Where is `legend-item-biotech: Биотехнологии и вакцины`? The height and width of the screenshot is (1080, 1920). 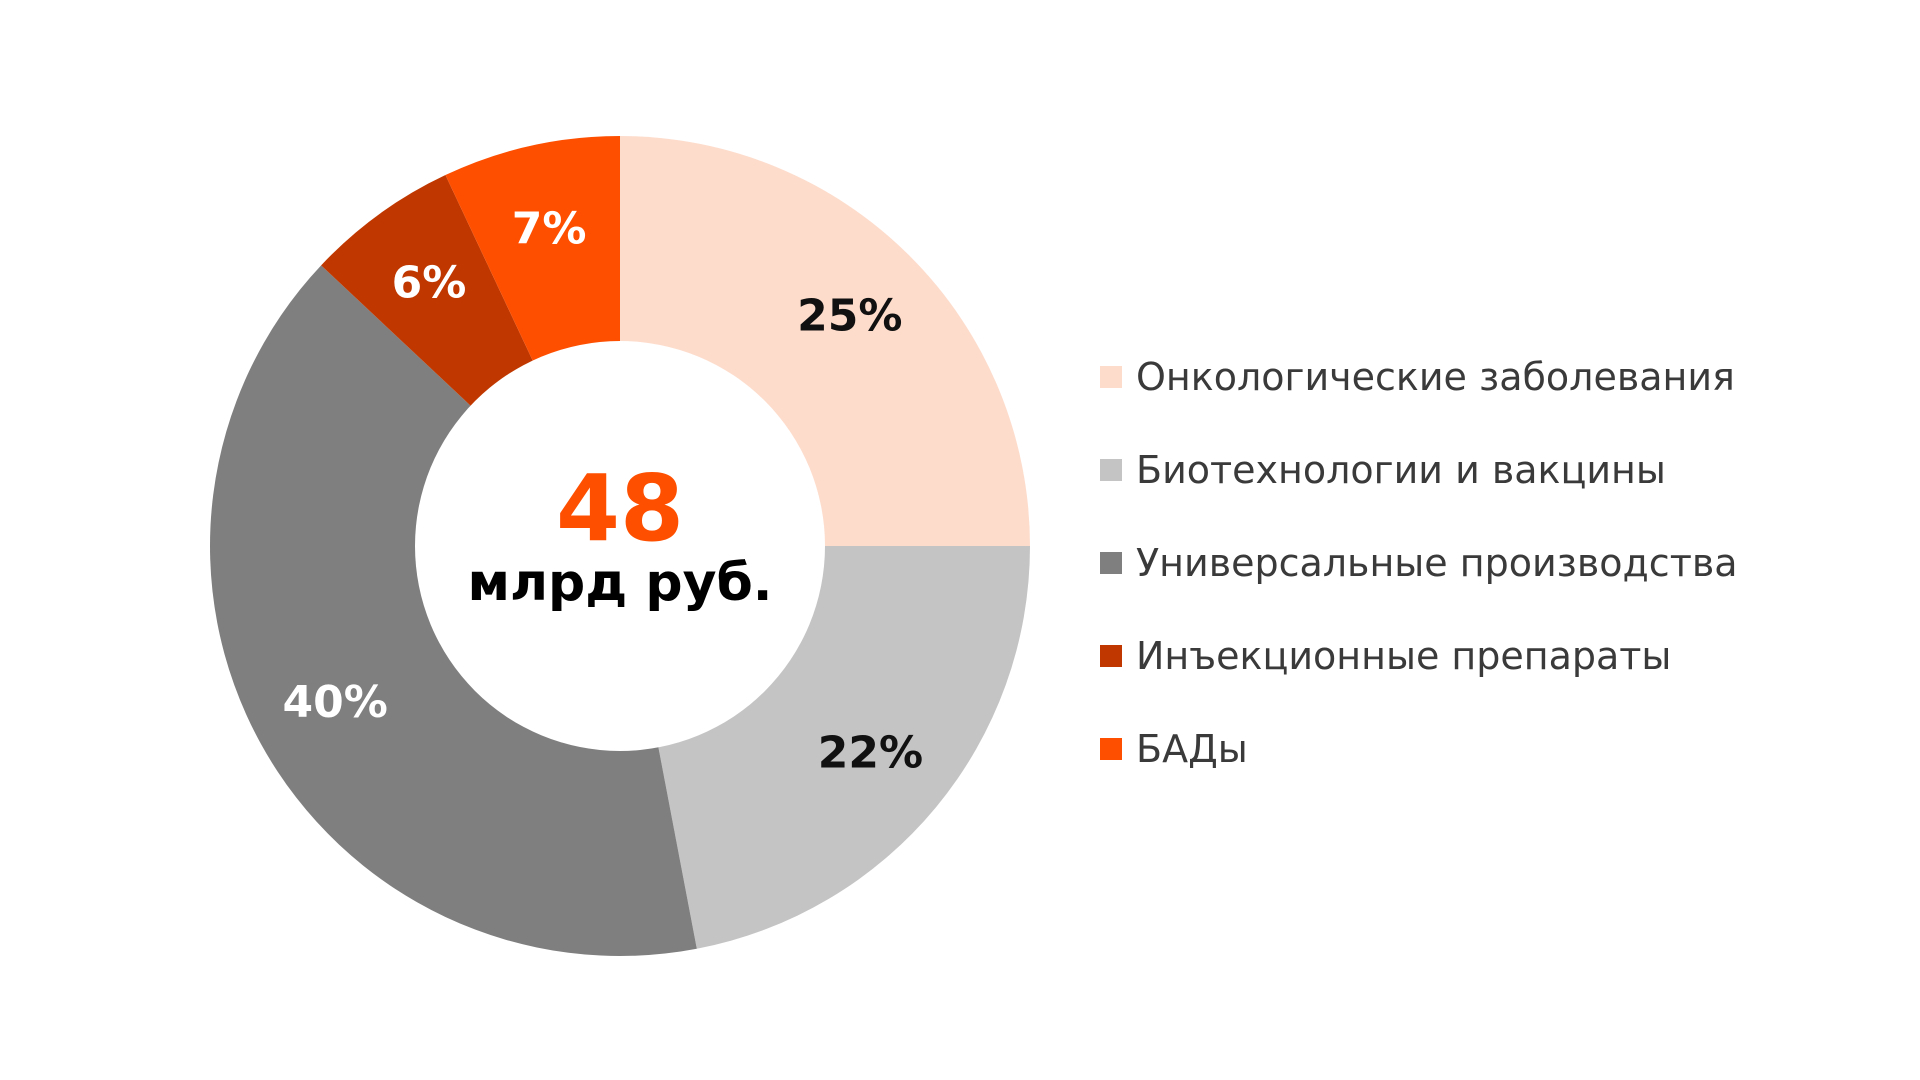 legend-item-biotech: Биотехнологии и вакцины is located at coordinates (1480, 469).